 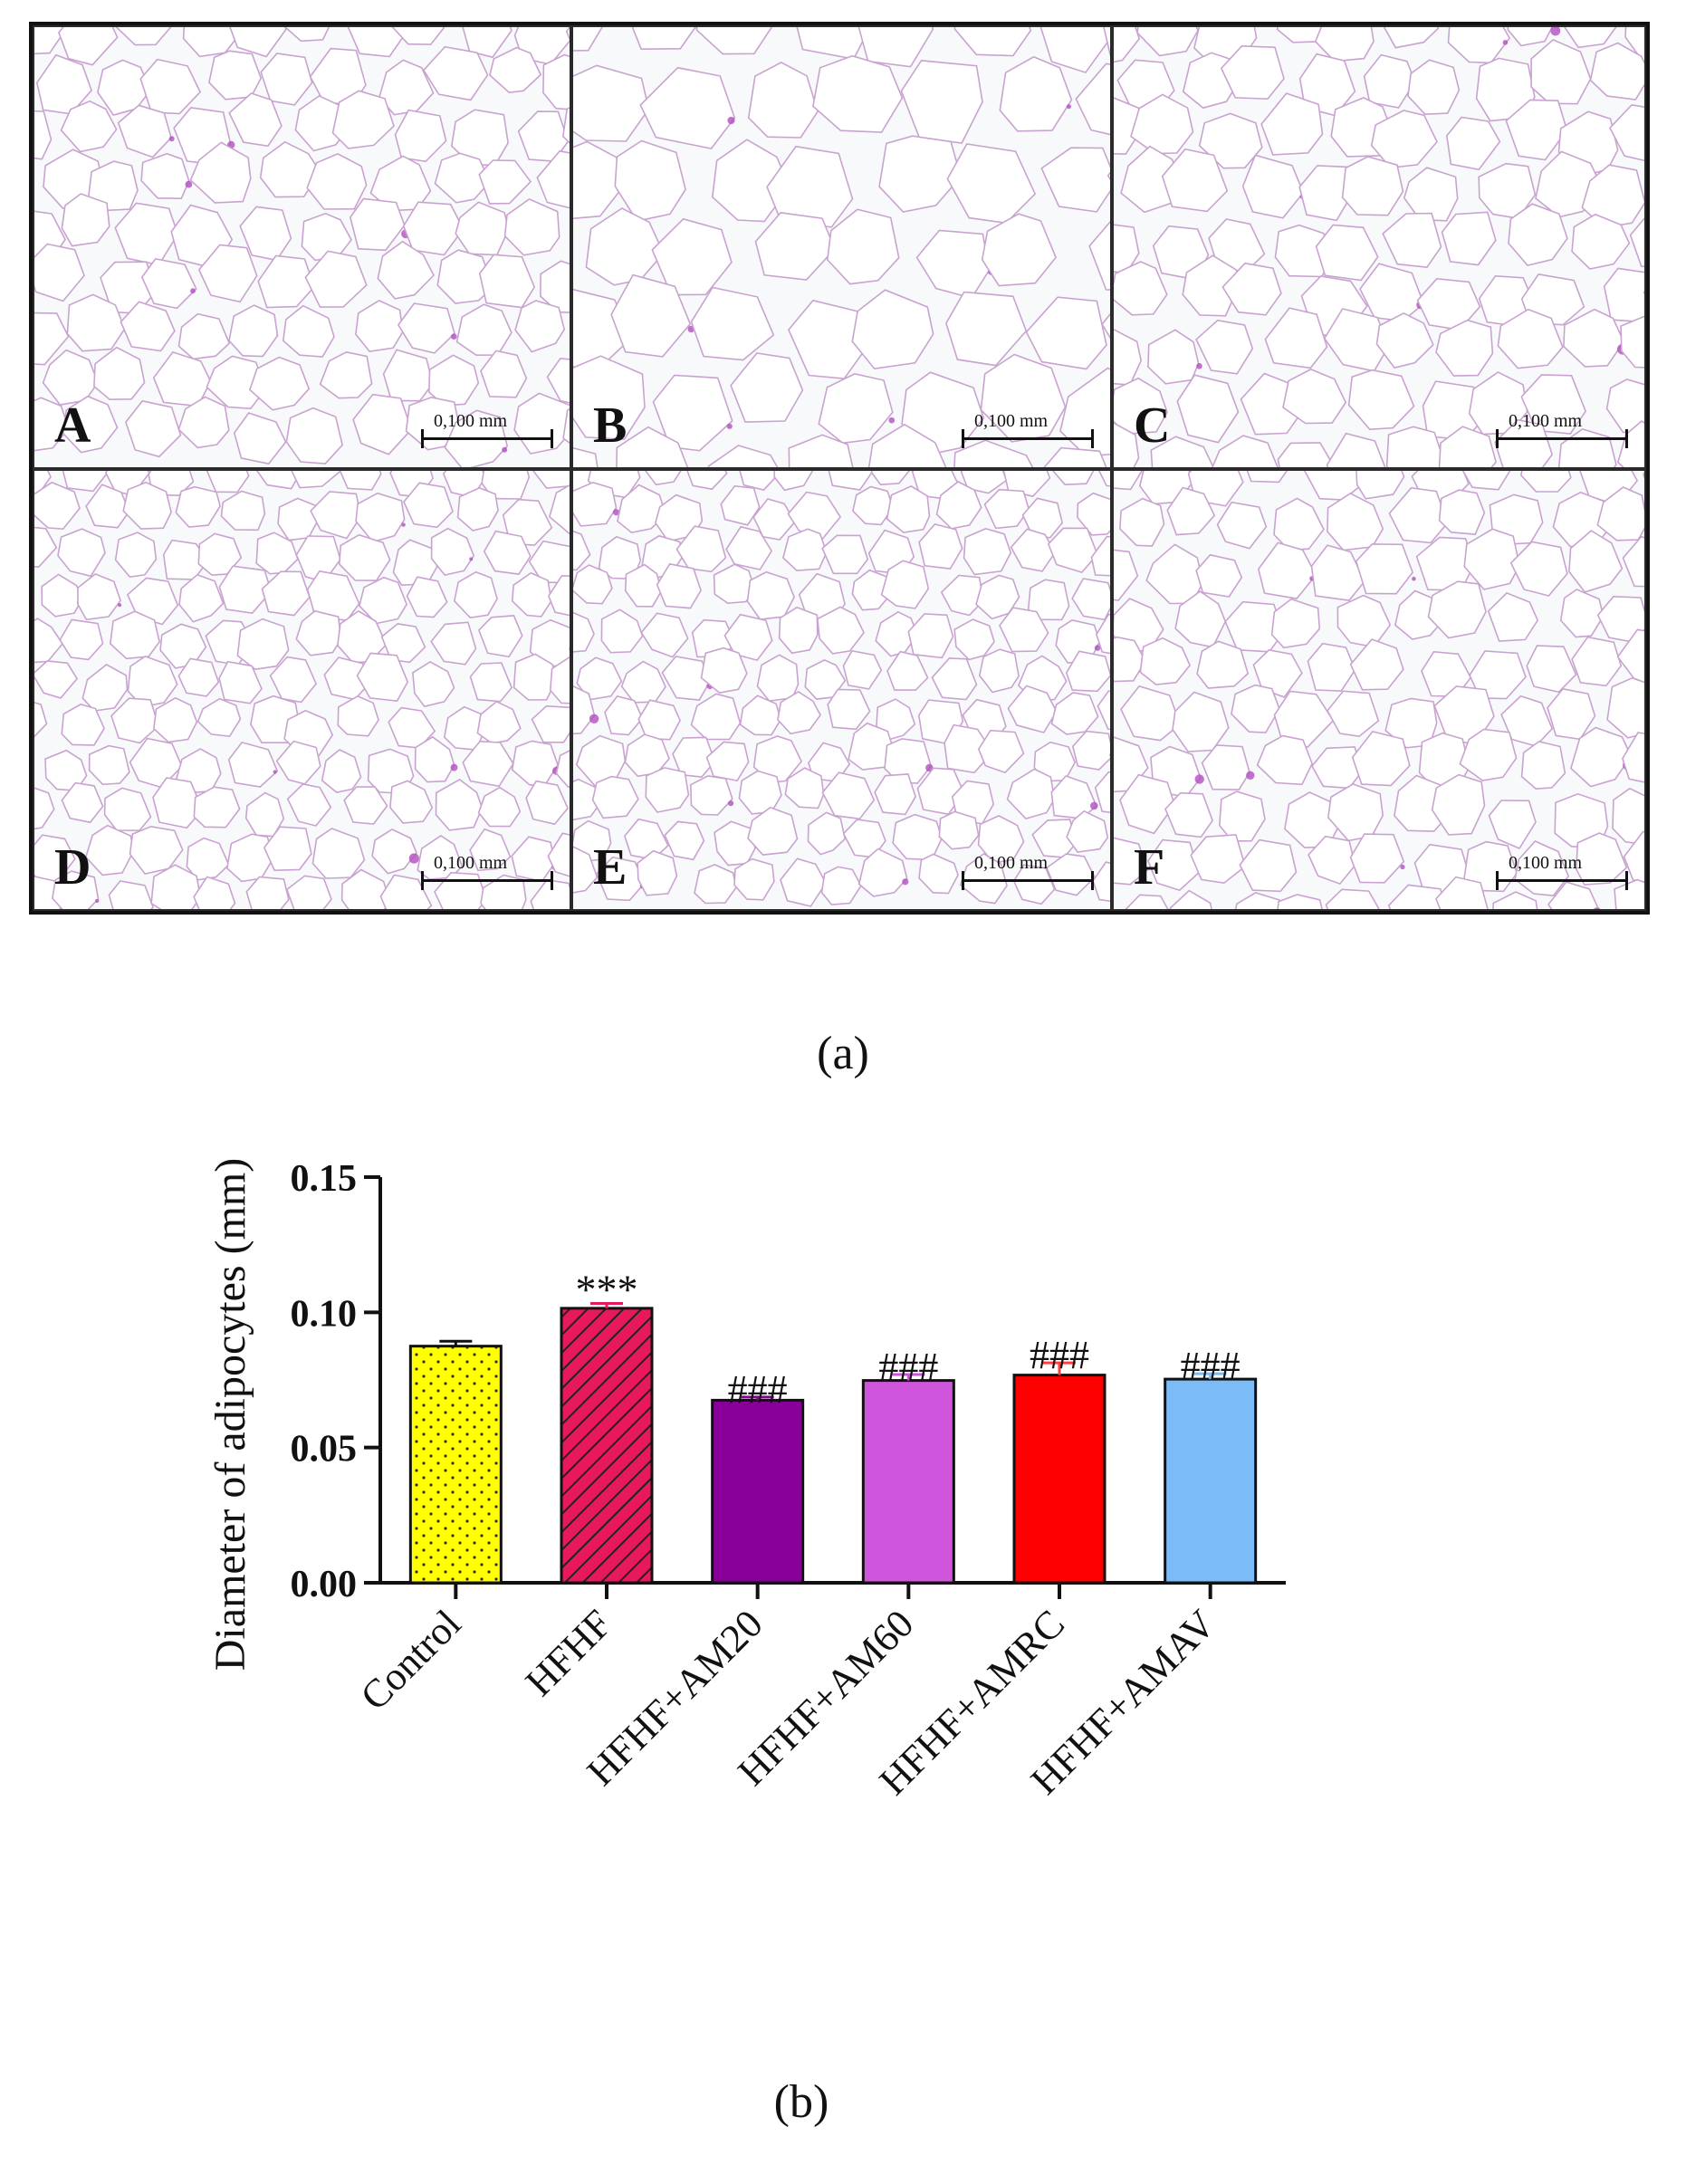 I want to click on x-tick-label: HFHF, so click(x=569, y=1652).